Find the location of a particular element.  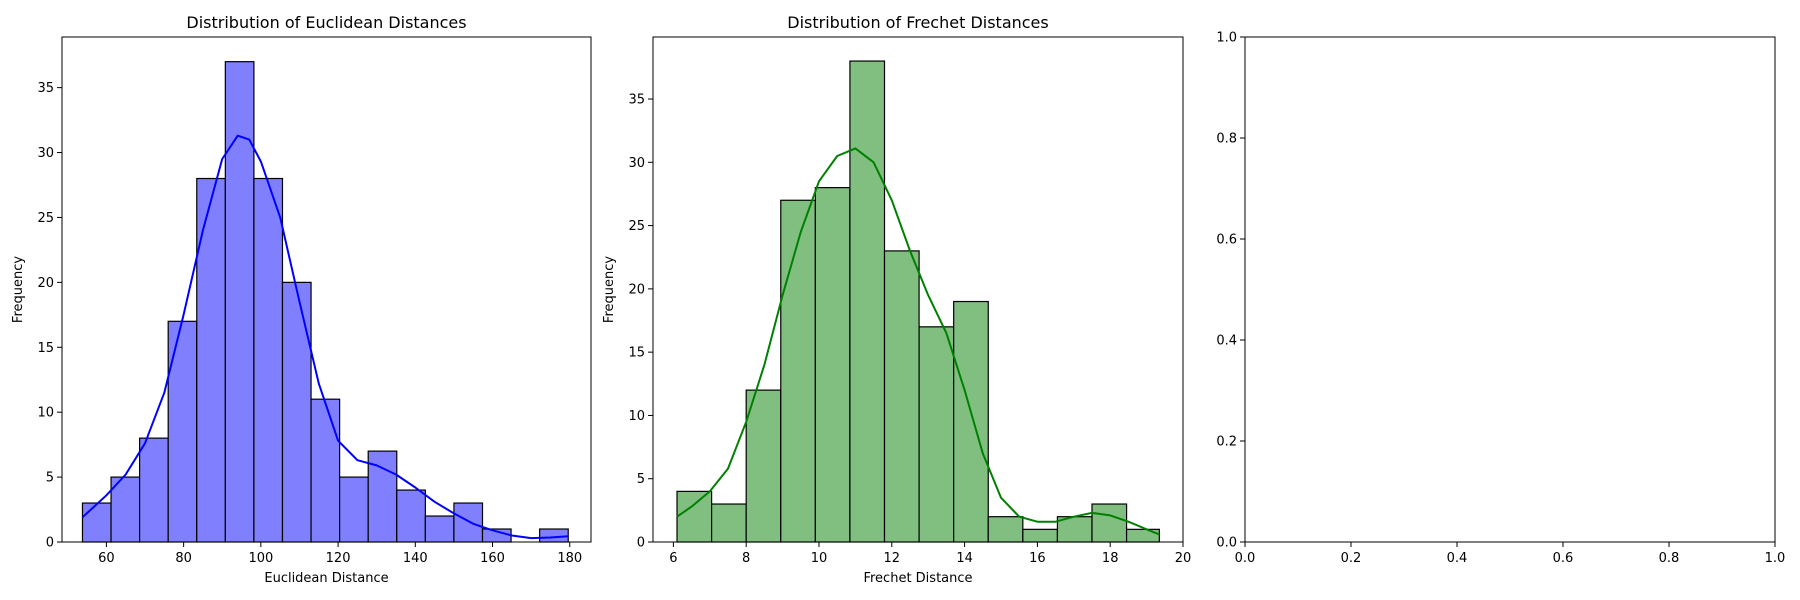

y-tick-label: 0.2 is located at coordinates (1226, 442).